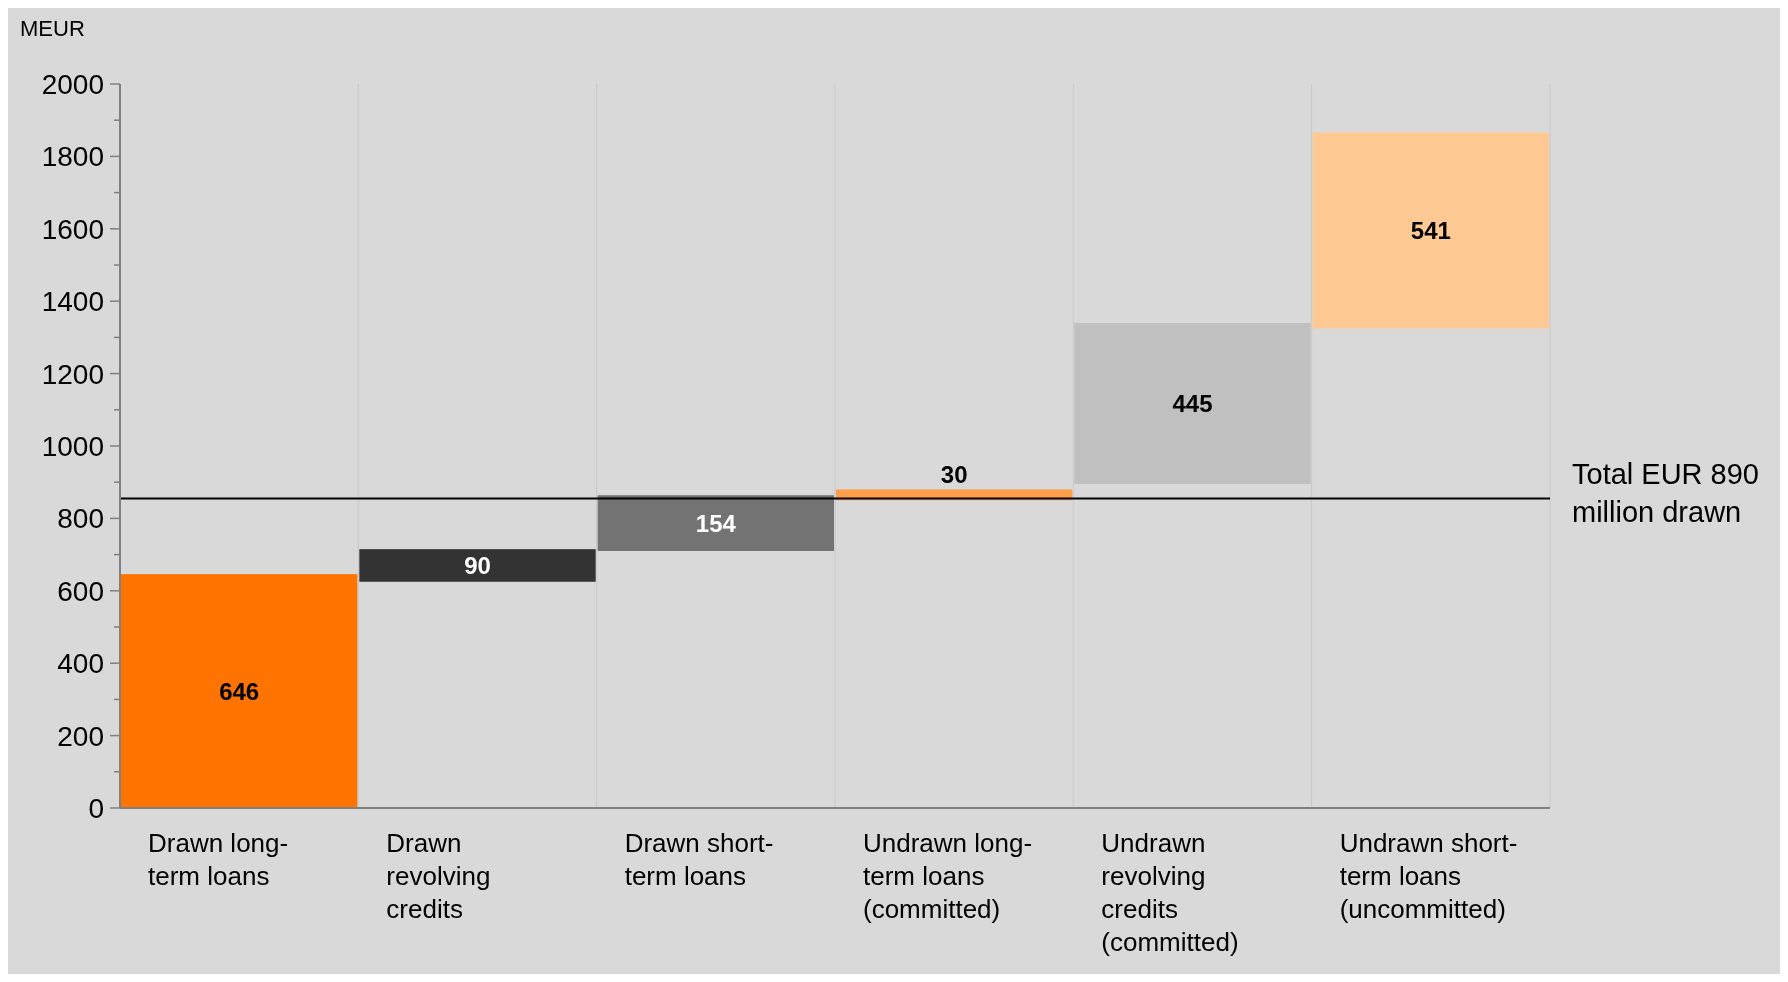 The image size is (1788, 982). Describe the element at coordinates (52, 28) in the screenshot. I see `y-axis-title: MEUR` at that location.